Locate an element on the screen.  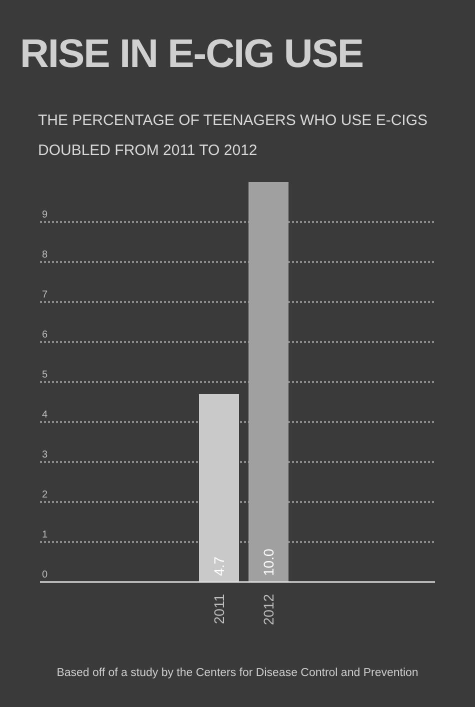
y-tick-label: 8 is located at coordinates (45, 255).